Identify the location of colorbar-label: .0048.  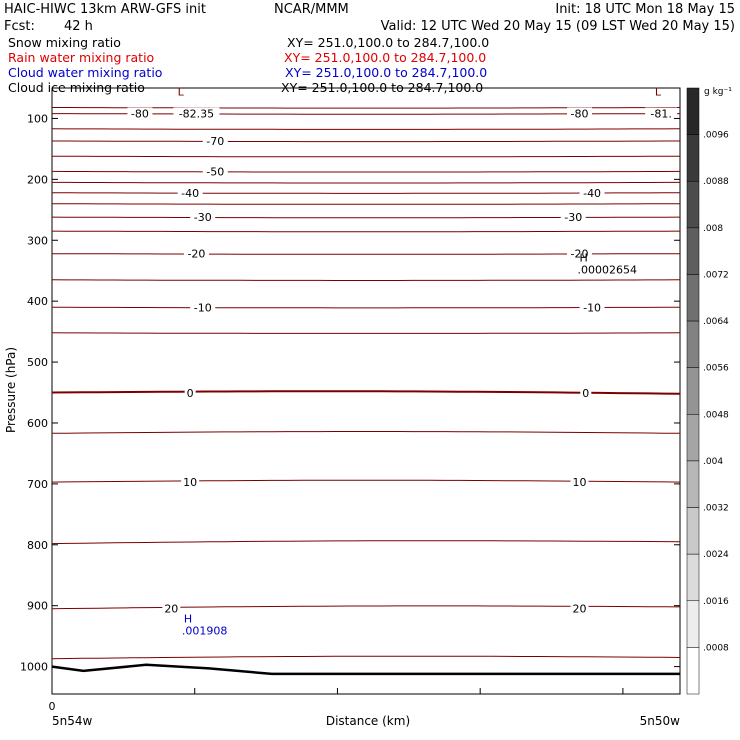
(716, 415).